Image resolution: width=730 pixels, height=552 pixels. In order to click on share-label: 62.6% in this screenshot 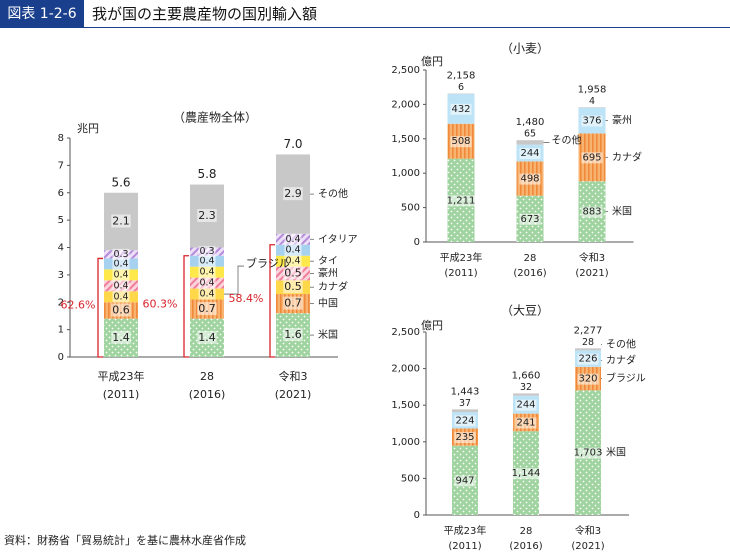, I will do `click(78, 305)`.